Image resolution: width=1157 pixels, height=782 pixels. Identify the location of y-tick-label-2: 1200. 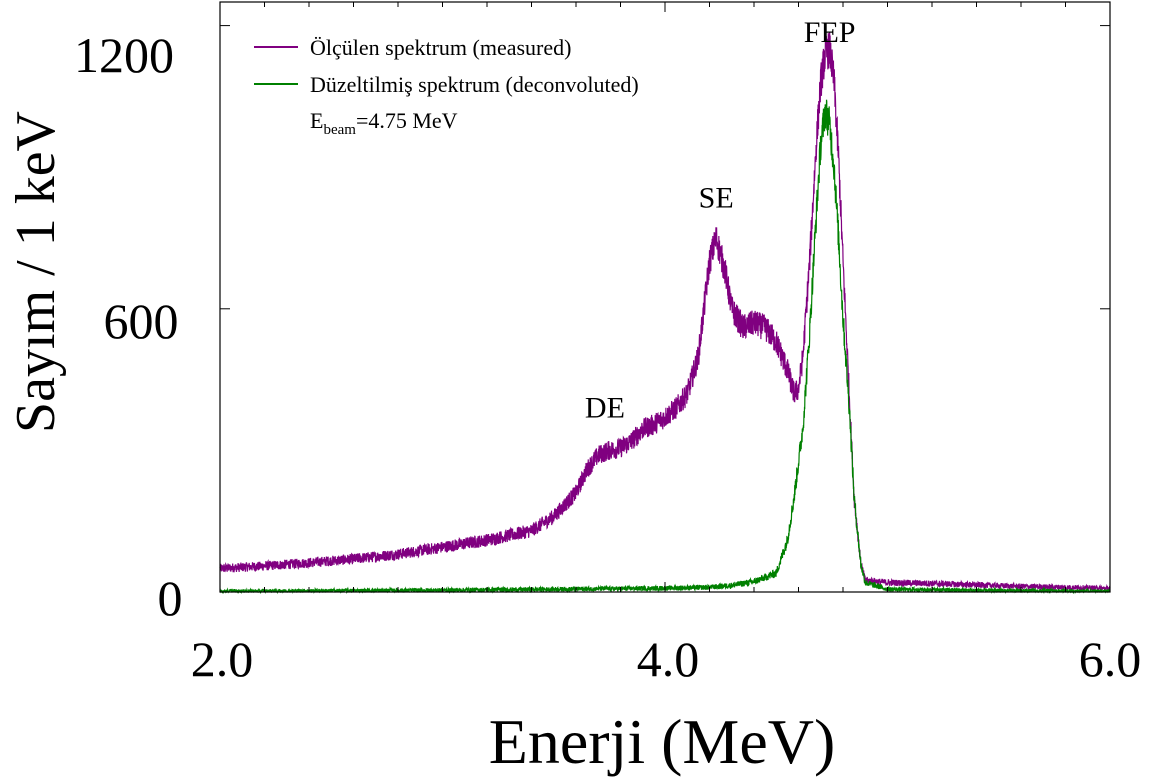
(124, 55).